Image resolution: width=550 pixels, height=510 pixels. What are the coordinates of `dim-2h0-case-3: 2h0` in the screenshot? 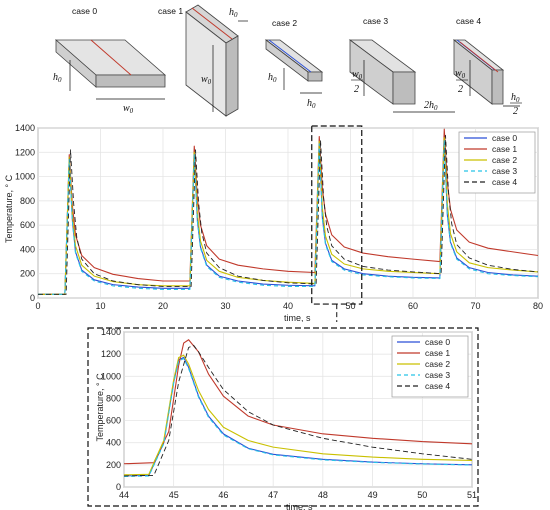 It's located at (431, 106).